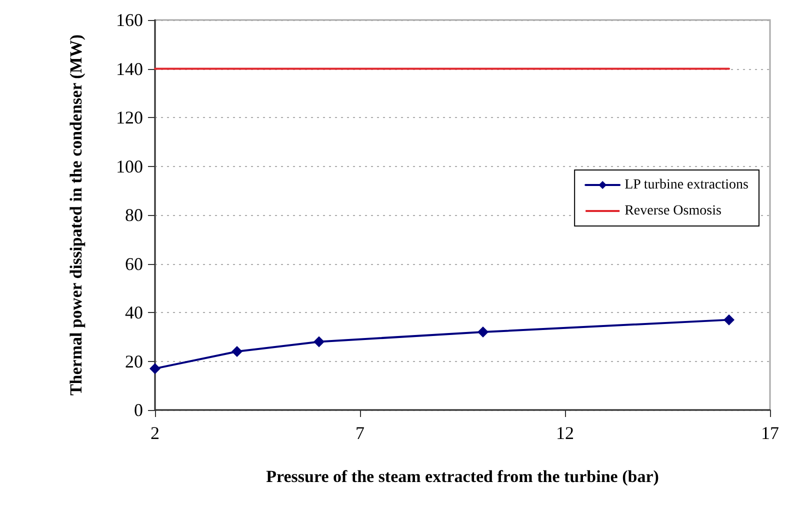  Describe the element at coordinates (134, 361) in the screenshot. I see `y-tick-label: 20` at that location.